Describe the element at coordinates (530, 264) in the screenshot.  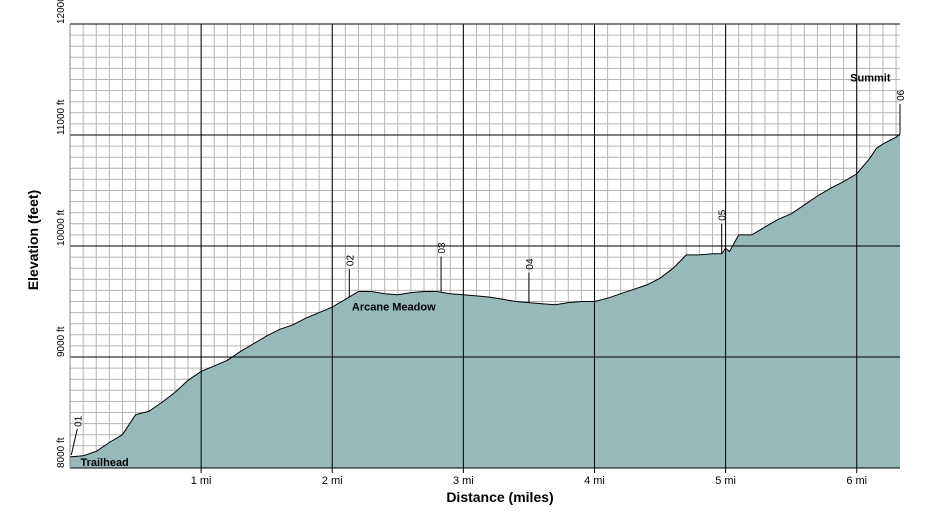
I see `waypoint-label: 04` at that location.